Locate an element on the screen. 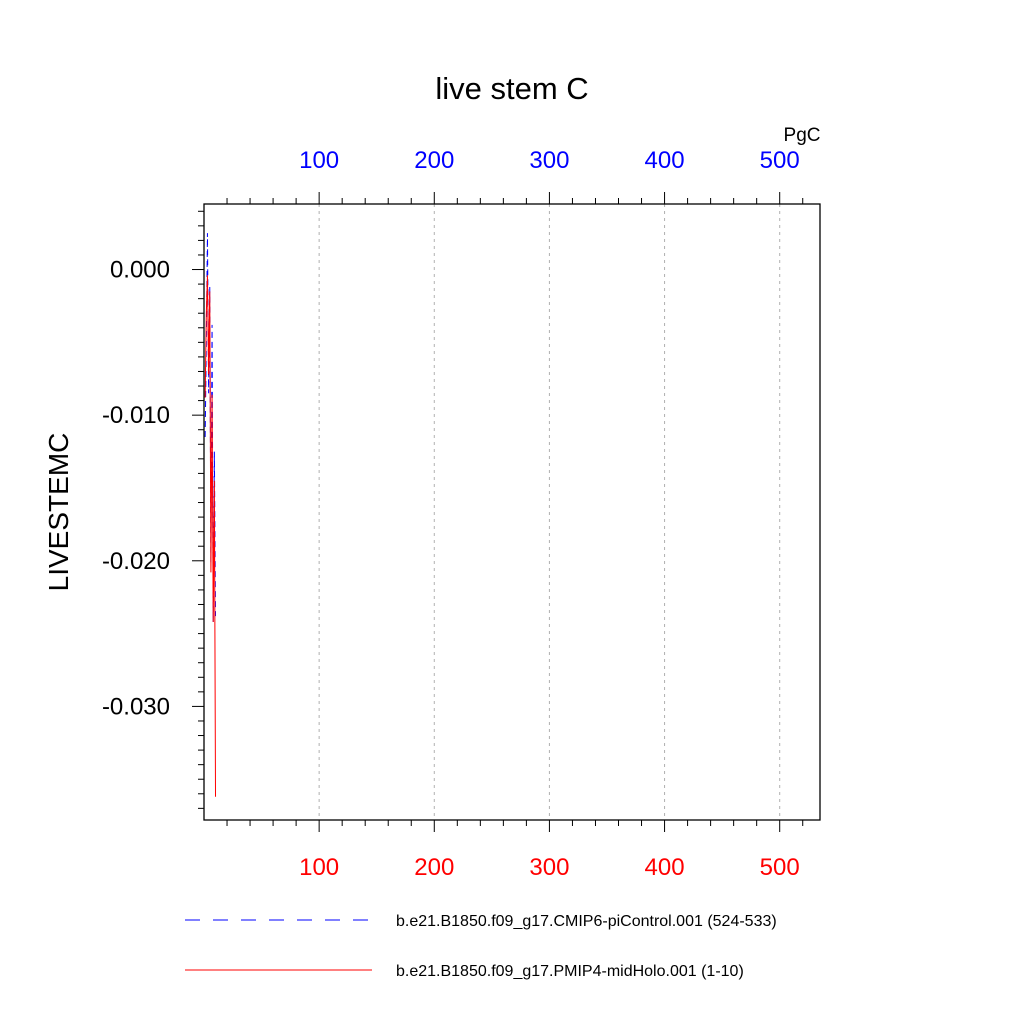 This screenshot has width=1024, height=1024. bottom-x-tick-labels: 100 200 300 400 500 is located at coordinates (549, 867).